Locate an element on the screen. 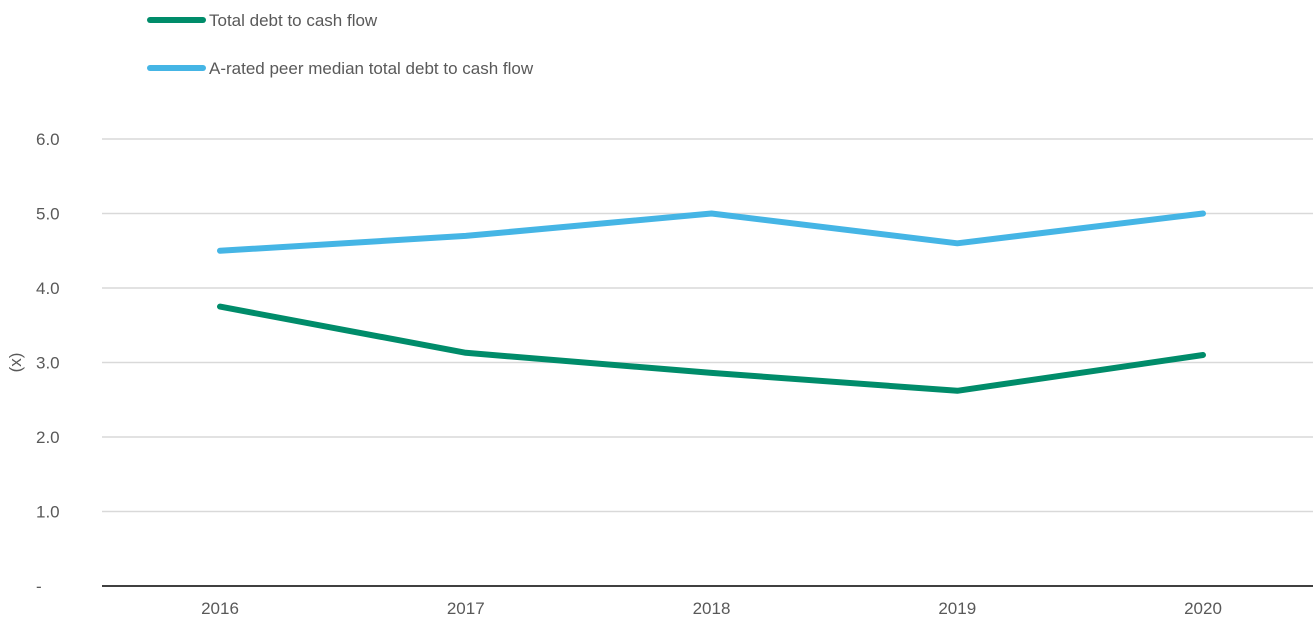 Image resolution: width=1313 pixels, height=628 pixels. y-tick-label: - is located at coordinates (39, 586).